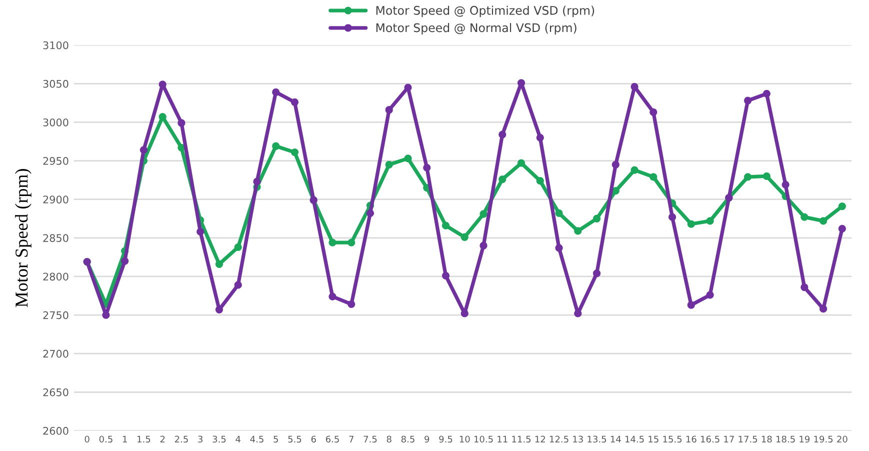 The image size is (869, 451). What do you see at coordinates (55, 276) in the screenshot?
I see `y-tick-label: 2800` at bounding box center [55, 276].